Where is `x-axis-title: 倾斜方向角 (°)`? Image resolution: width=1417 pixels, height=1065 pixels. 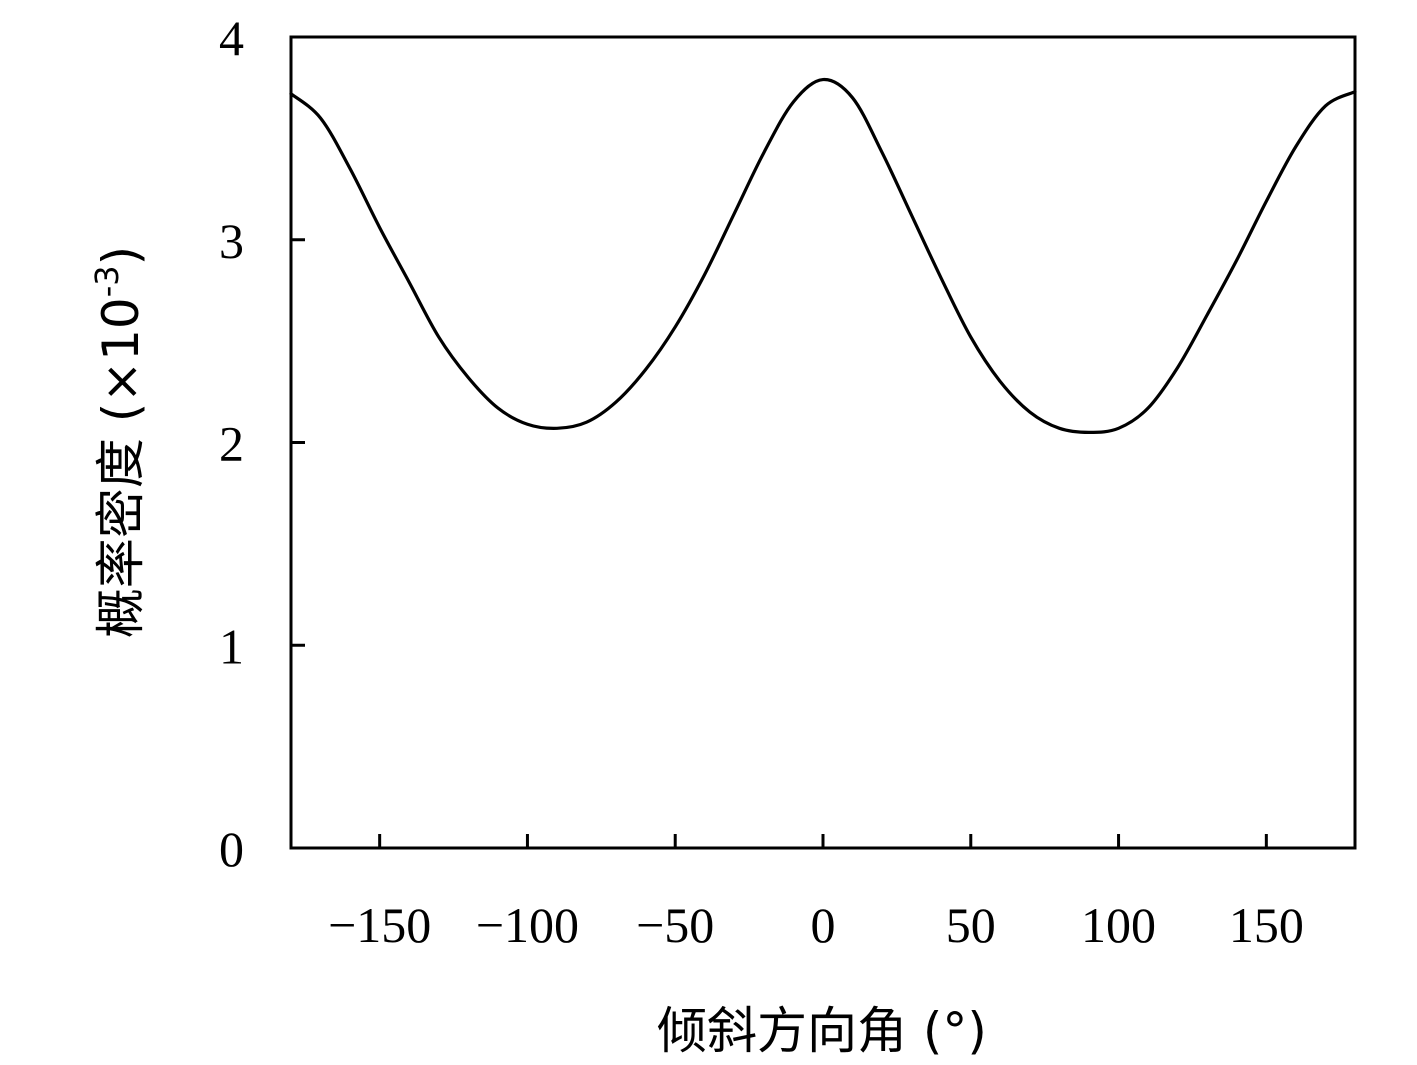 x-axis-title: 倾斜方向角 (°) is located at coordinates (822, 1031).